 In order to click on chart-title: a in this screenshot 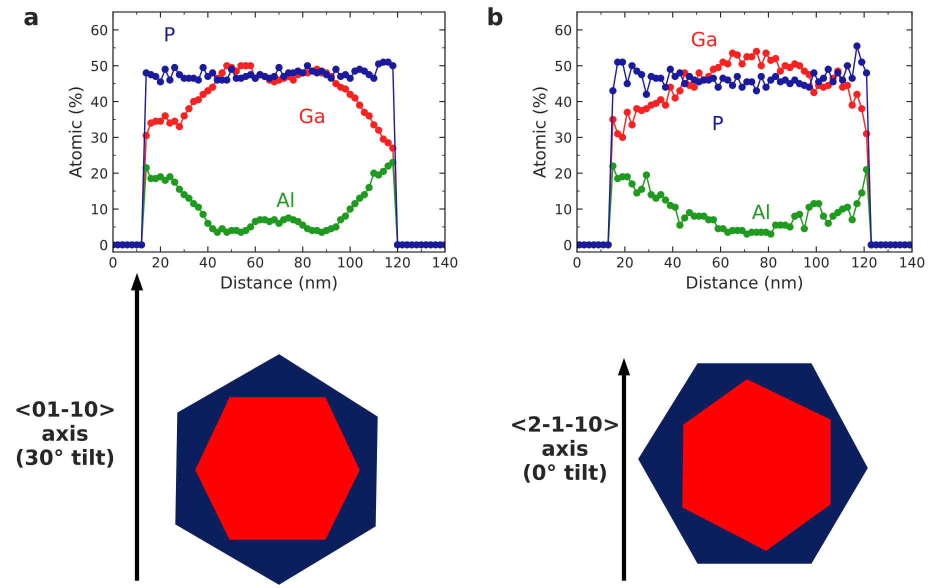, I will do `click(31, 19)`.